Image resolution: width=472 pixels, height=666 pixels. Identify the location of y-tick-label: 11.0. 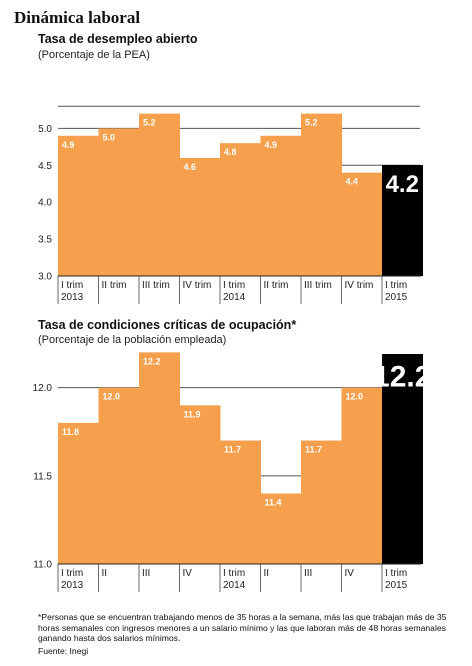
(42, 565).